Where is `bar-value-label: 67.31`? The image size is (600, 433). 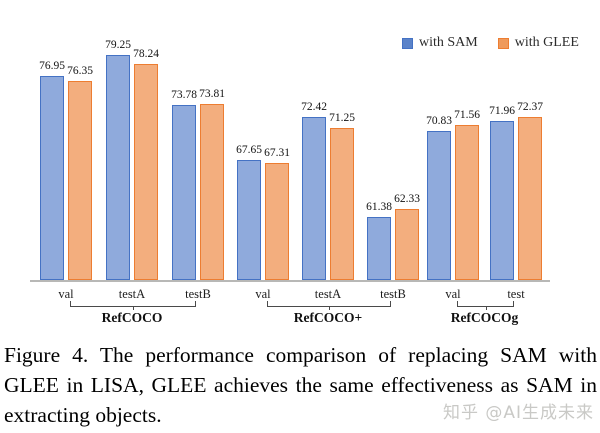 bar-value-label: 67.31 is located at coordinates (277, 153).